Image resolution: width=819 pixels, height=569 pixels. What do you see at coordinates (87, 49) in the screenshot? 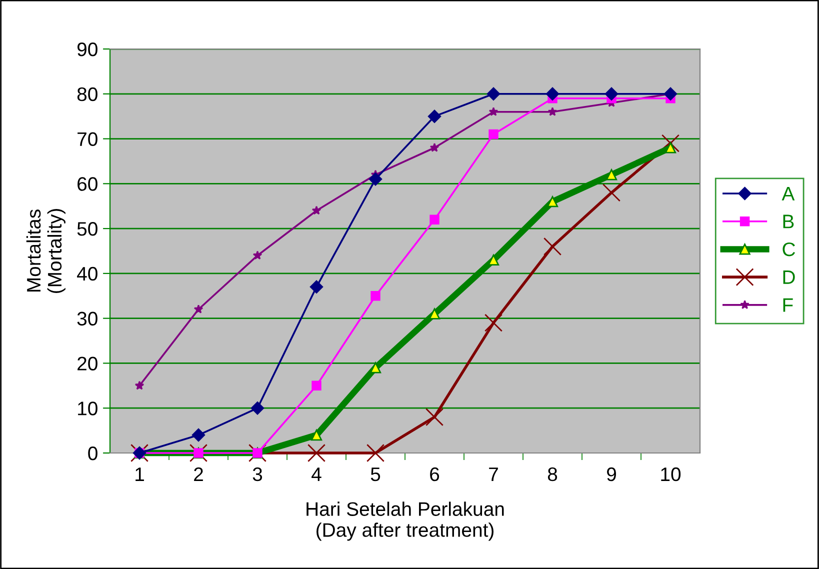
I see `y-tick-label: 90` at bounding box center [87, 49].